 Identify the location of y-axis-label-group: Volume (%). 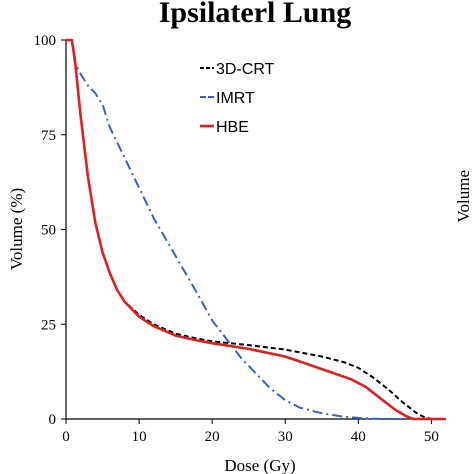
(16, 229).